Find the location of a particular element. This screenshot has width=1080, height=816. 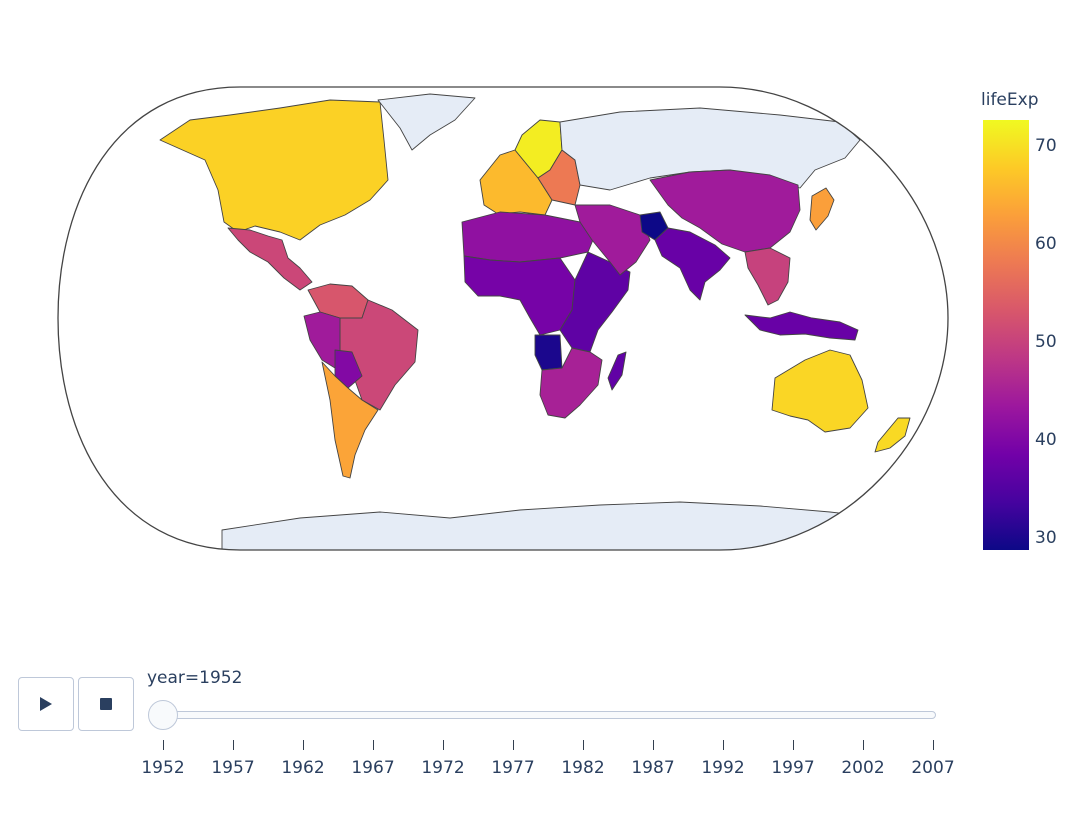

play-button is located at coordinates (46, 704).